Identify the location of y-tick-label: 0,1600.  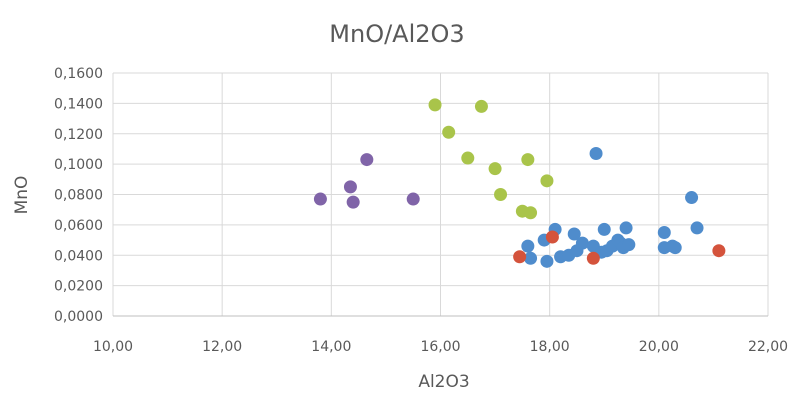
(78, 74).